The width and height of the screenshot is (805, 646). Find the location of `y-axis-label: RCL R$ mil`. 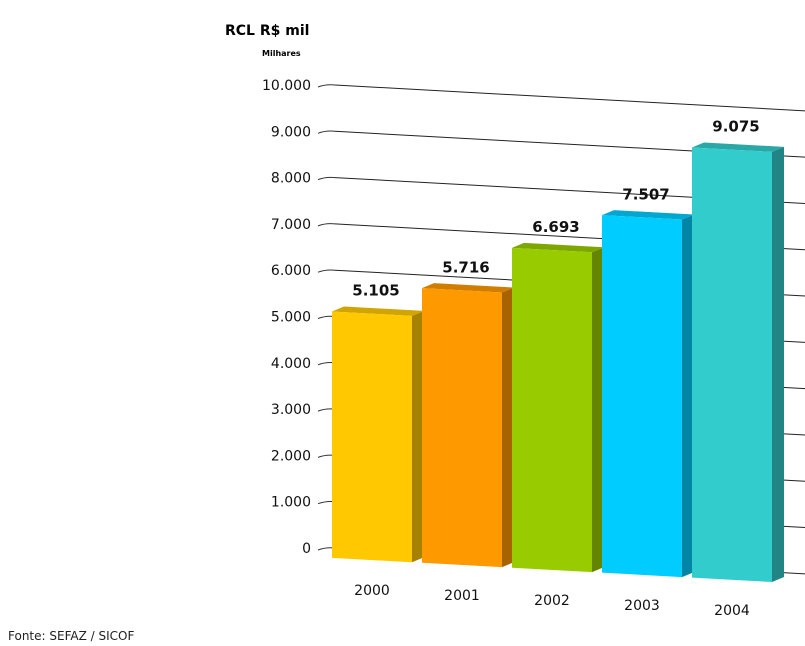

y-axis-label: RCL R$ mil is located at coordinates (267, 31).